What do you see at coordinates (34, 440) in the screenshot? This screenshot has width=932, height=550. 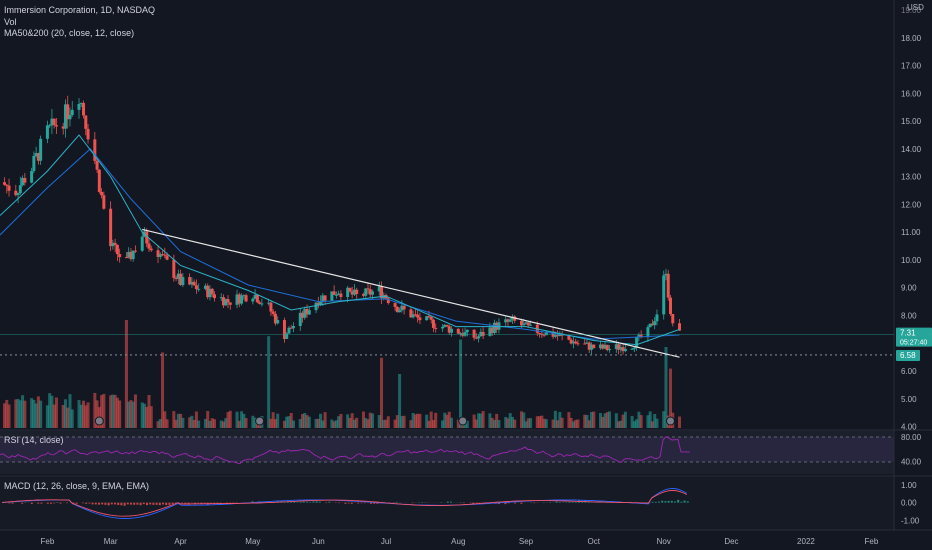 I see `rsi-indicator-label: RSI (14, close)` at bounding box center [34, 440].